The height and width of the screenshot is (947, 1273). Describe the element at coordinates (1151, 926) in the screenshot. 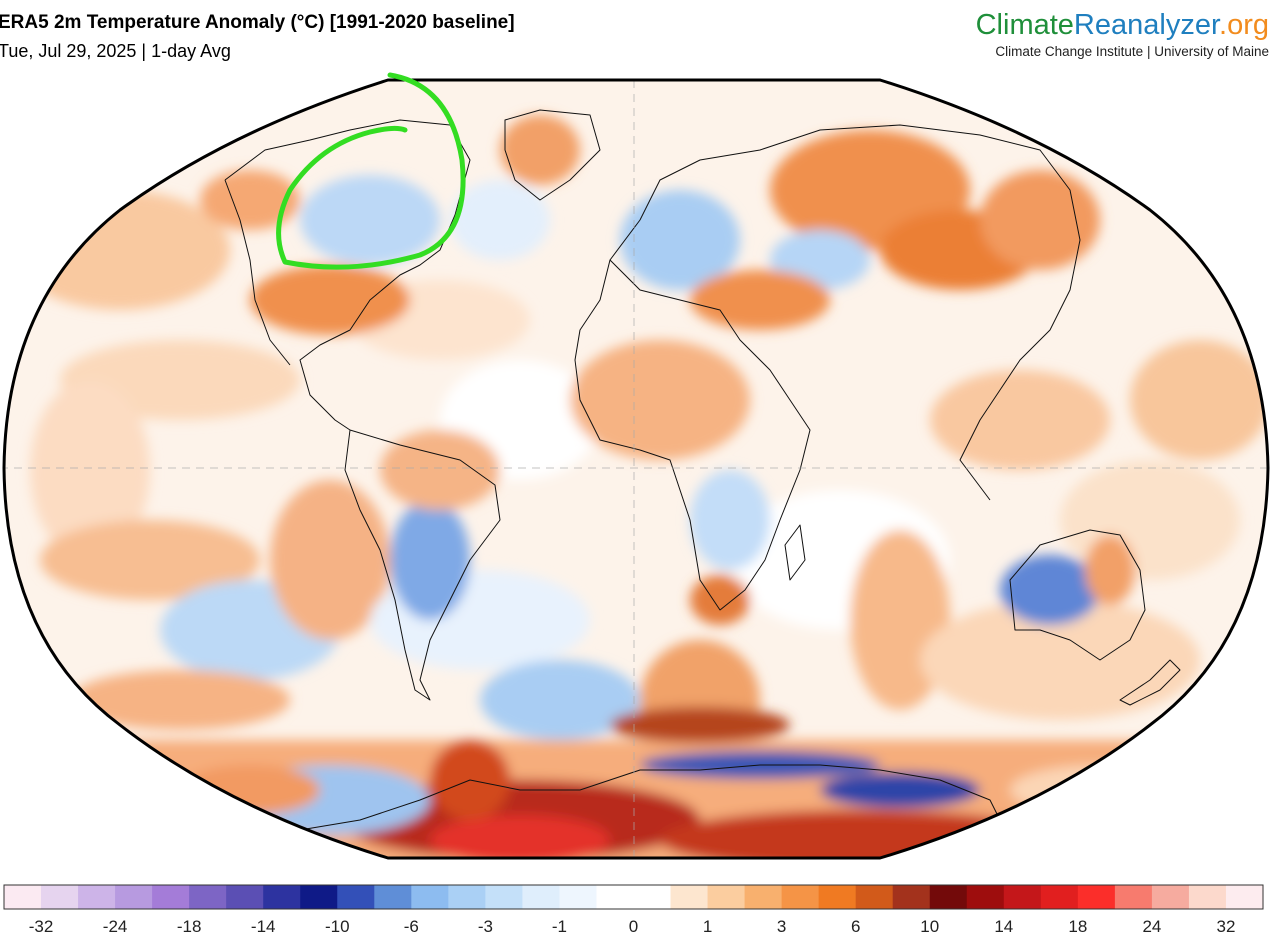

I see `colorbar-tick-label: 24` at that location.